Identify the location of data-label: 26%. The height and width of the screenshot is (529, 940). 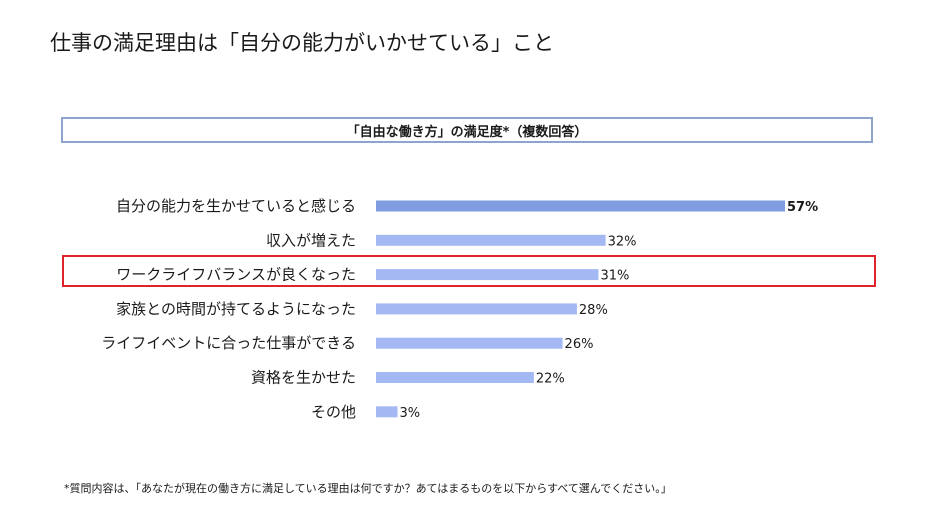
(579, 344).